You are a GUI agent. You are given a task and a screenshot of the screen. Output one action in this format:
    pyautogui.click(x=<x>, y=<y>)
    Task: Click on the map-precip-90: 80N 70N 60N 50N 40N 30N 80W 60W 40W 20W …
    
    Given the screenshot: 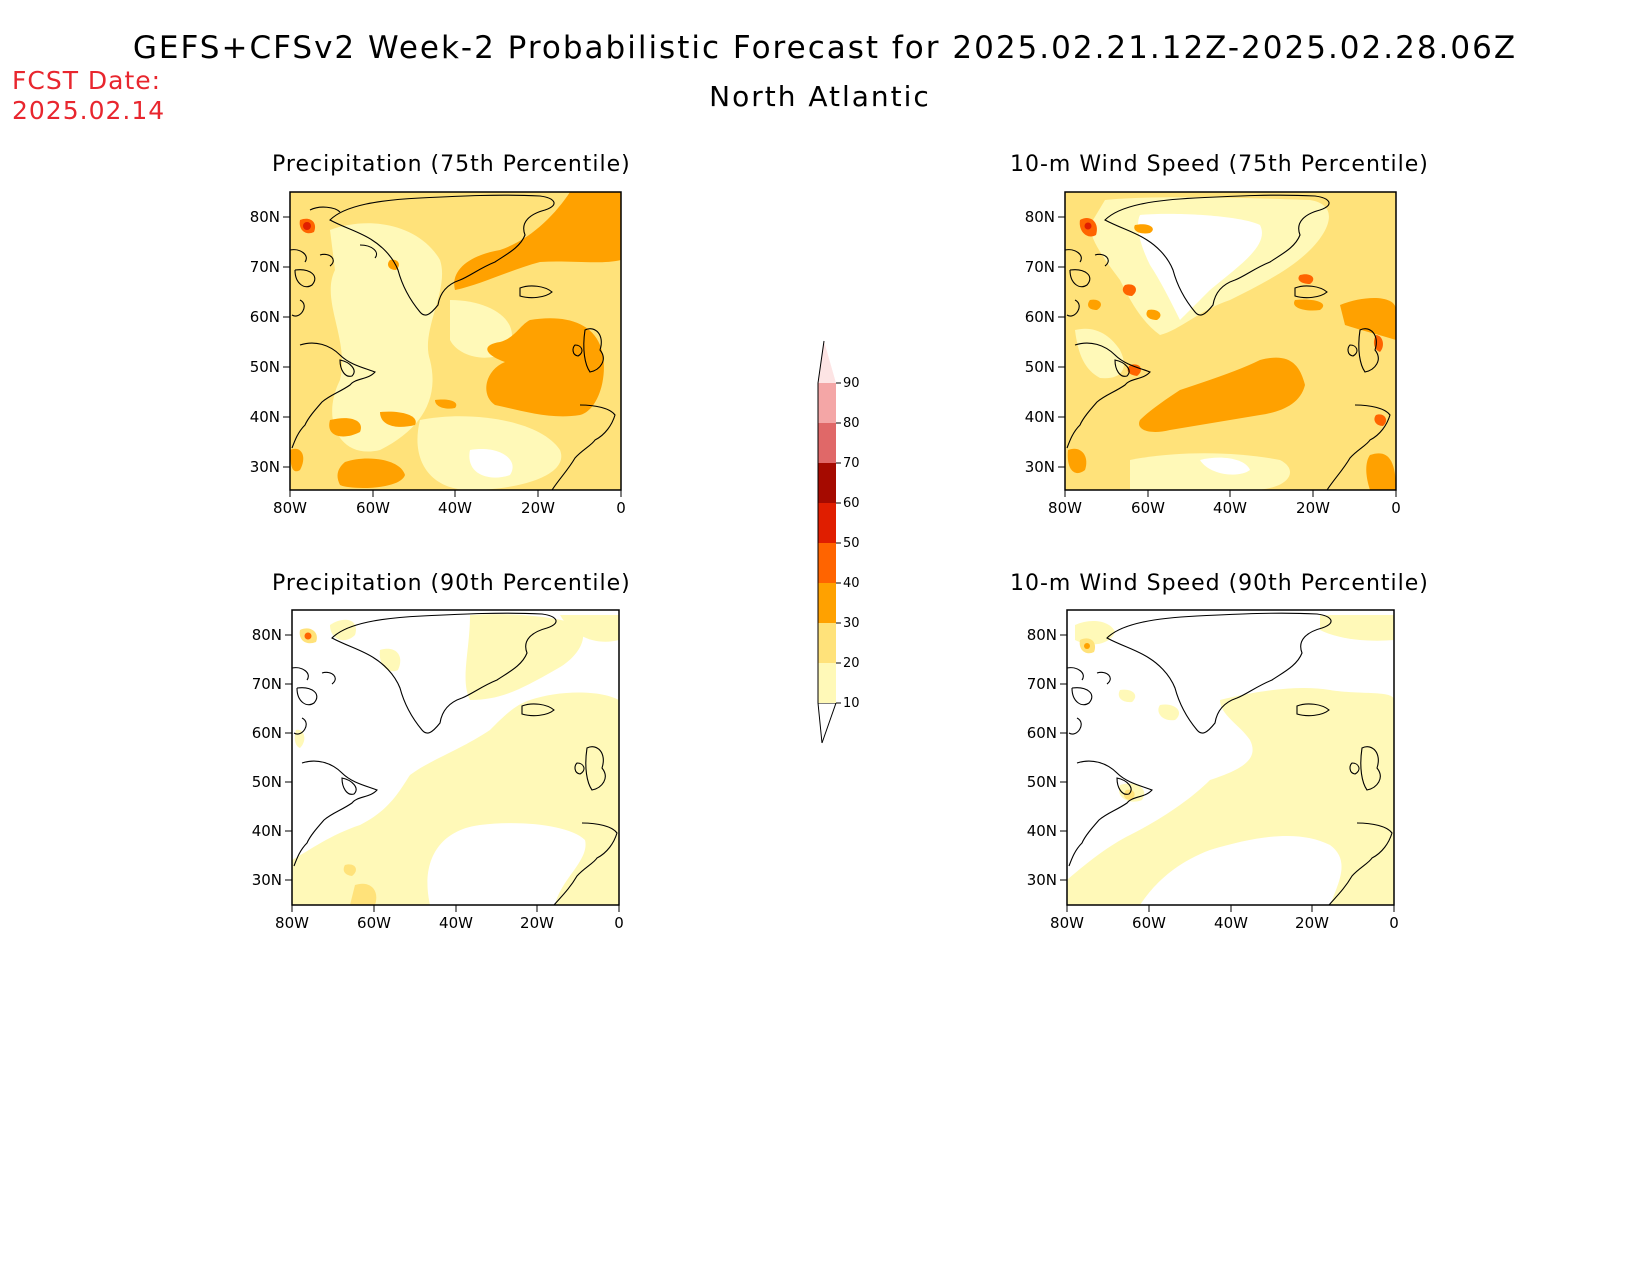 What is the action you would take?
    pyautogui.click(x=438, y=770)
    